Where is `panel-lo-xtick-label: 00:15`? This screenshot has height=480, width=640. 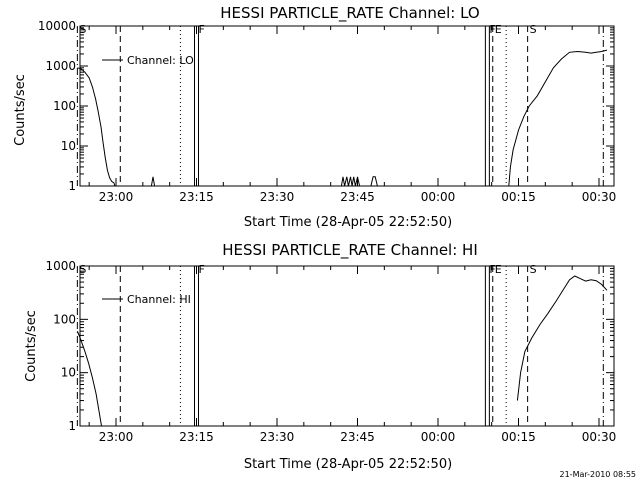
panel-lo-xtick-label: 00:15 is located at coordinates (518, 197).